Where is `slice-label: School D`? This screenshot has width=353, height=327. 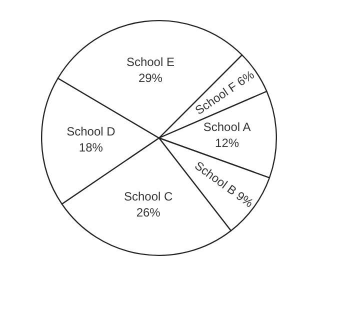 slice-label: School D is located at coordinates (91, 131).